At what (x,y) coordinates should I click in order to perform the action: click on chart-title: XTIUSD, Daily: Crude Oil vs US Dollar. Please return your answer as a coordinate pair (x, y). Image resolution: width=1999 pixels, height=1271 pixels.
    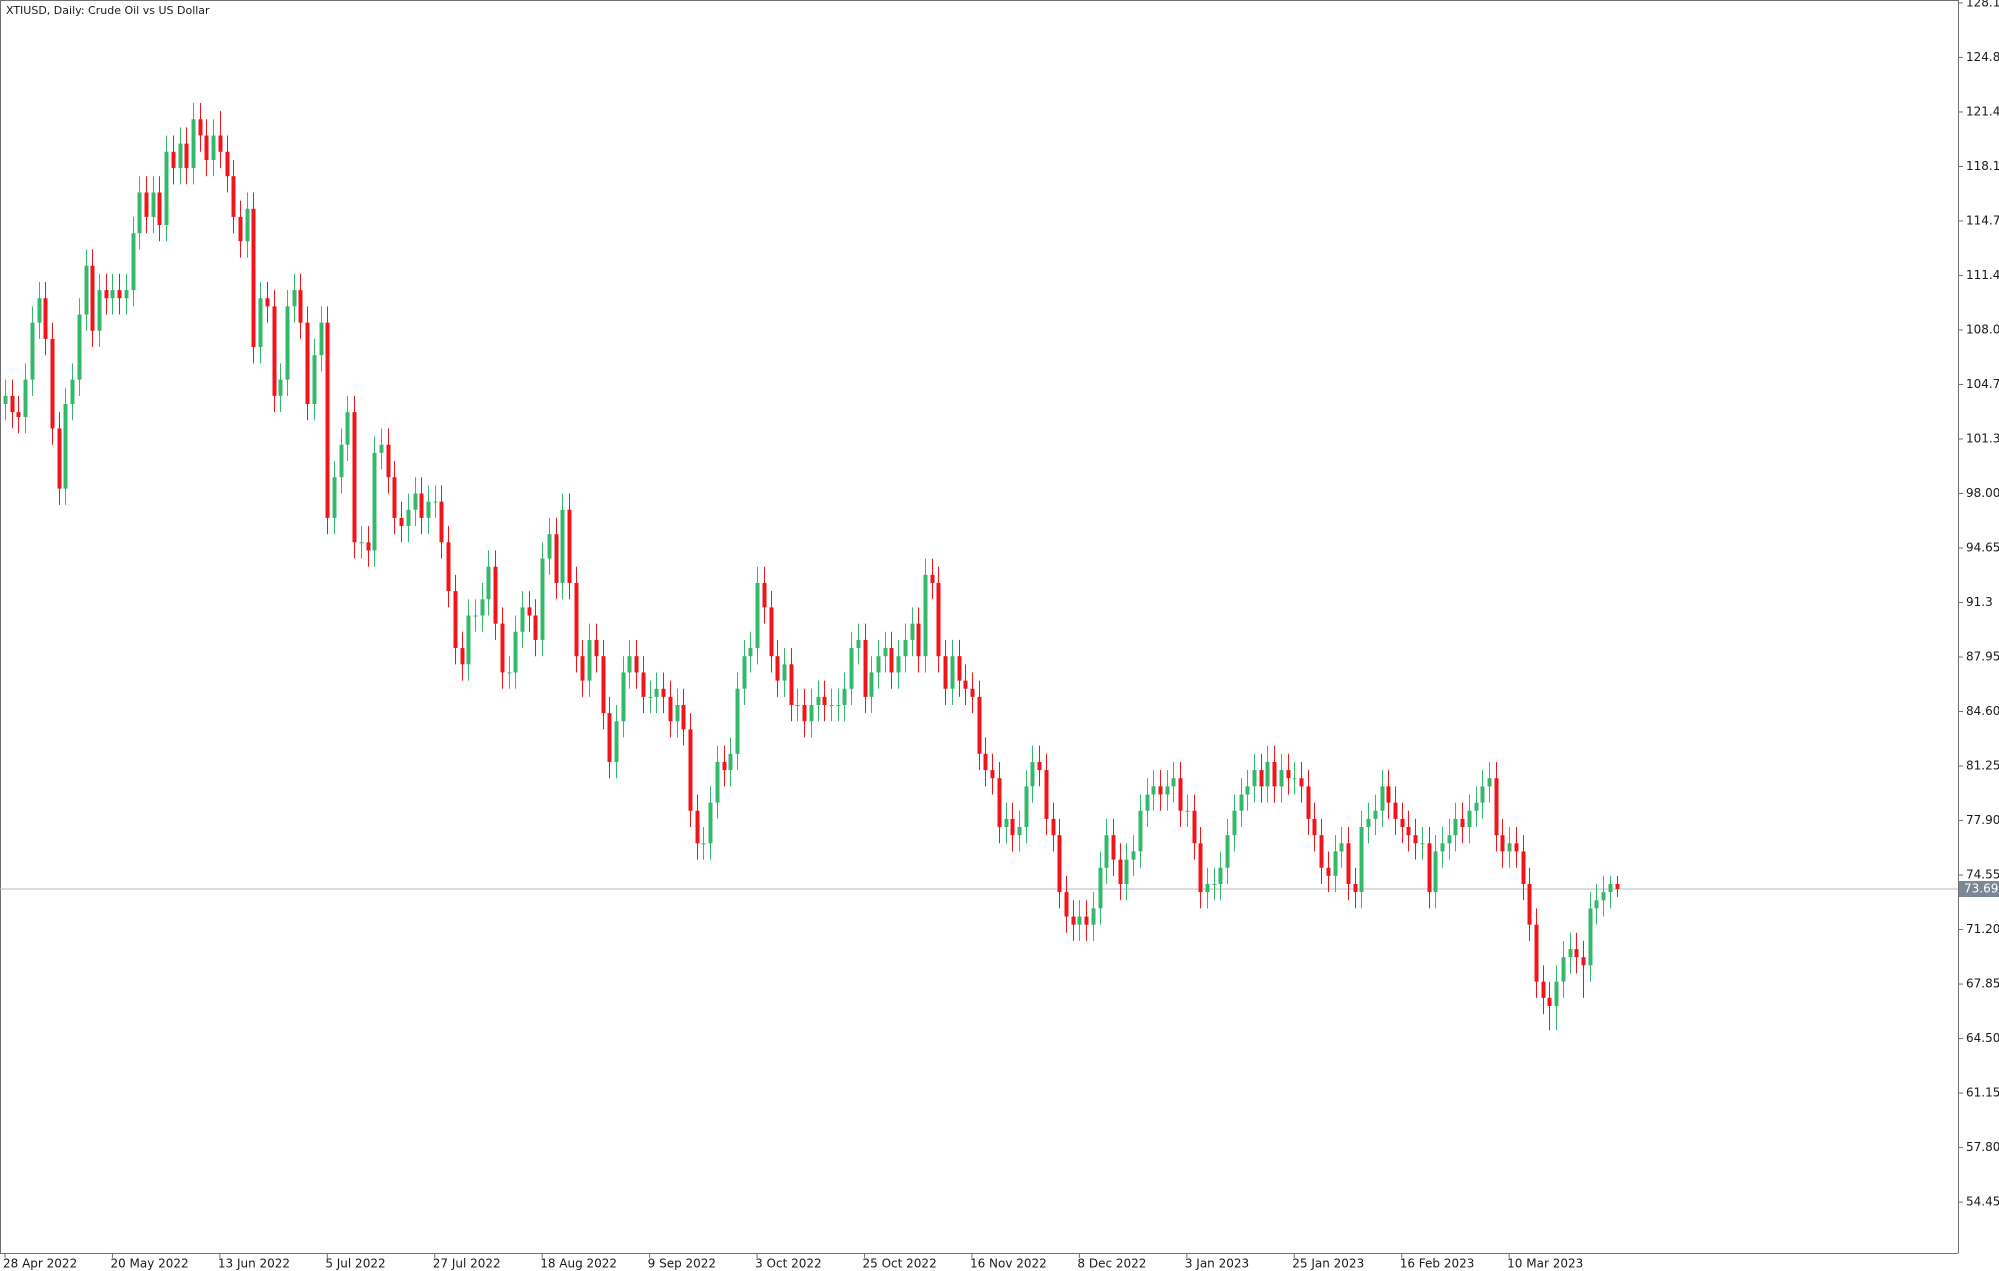
    Looking at the image, I should click on (108, 10).